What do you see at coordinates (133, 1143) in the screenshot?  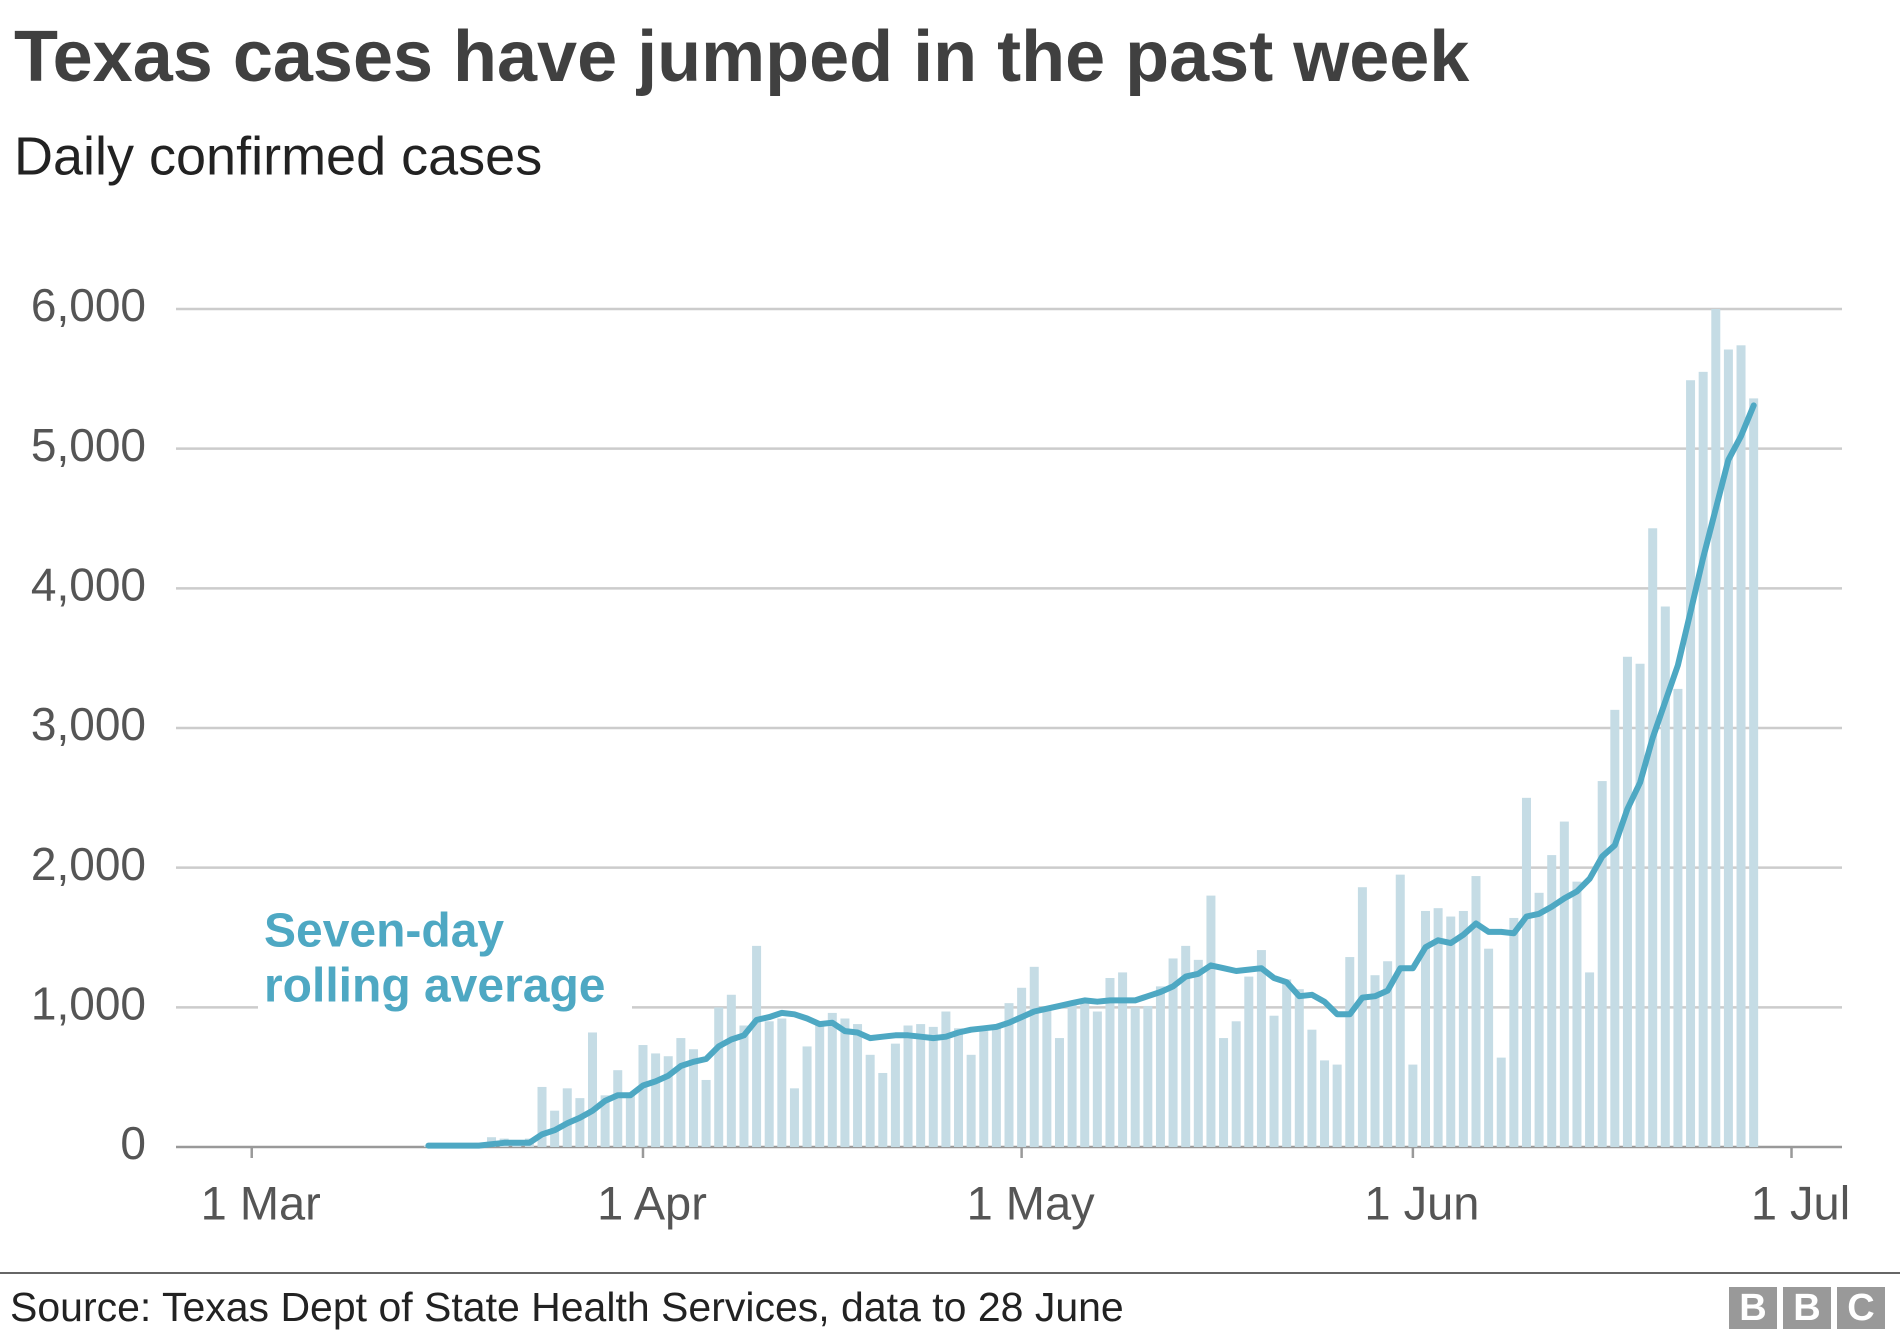 I see `y-tick-label: 0` at bounding box center [133, 1143].